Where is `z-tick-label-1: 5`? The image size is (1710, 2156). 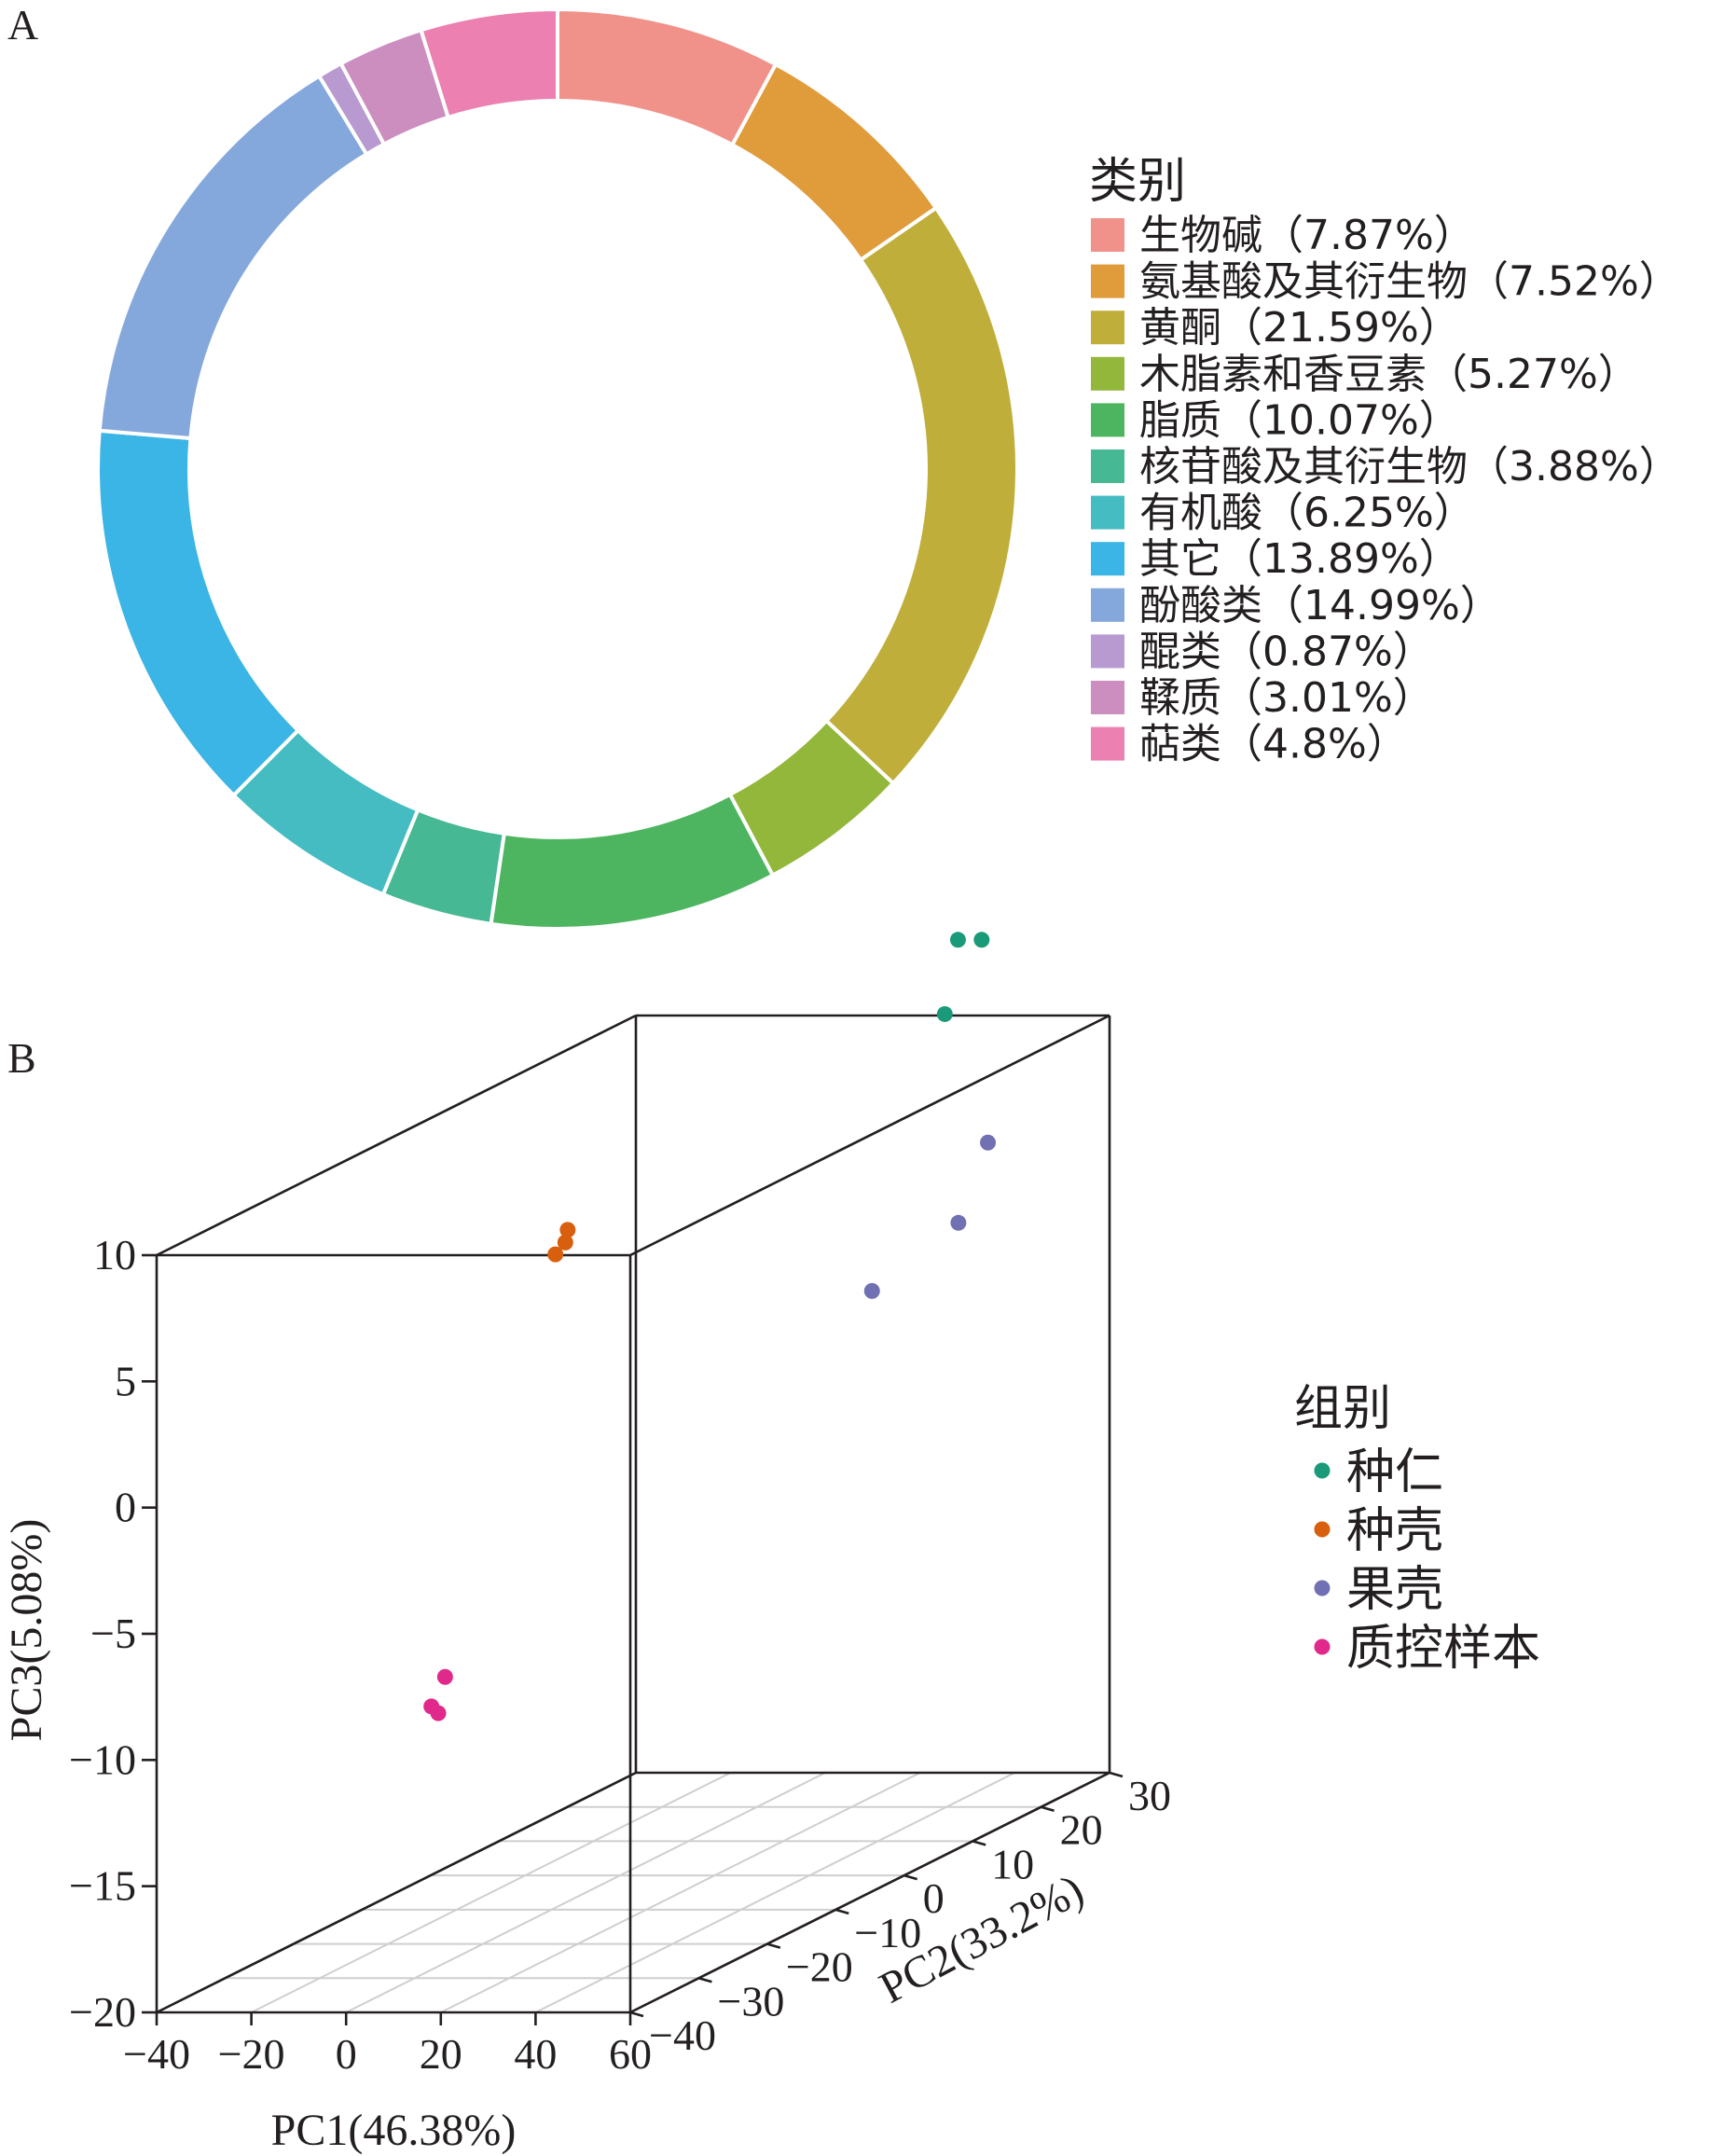 z-tick-label-1: 5 is located at coordinates (125, 1380).